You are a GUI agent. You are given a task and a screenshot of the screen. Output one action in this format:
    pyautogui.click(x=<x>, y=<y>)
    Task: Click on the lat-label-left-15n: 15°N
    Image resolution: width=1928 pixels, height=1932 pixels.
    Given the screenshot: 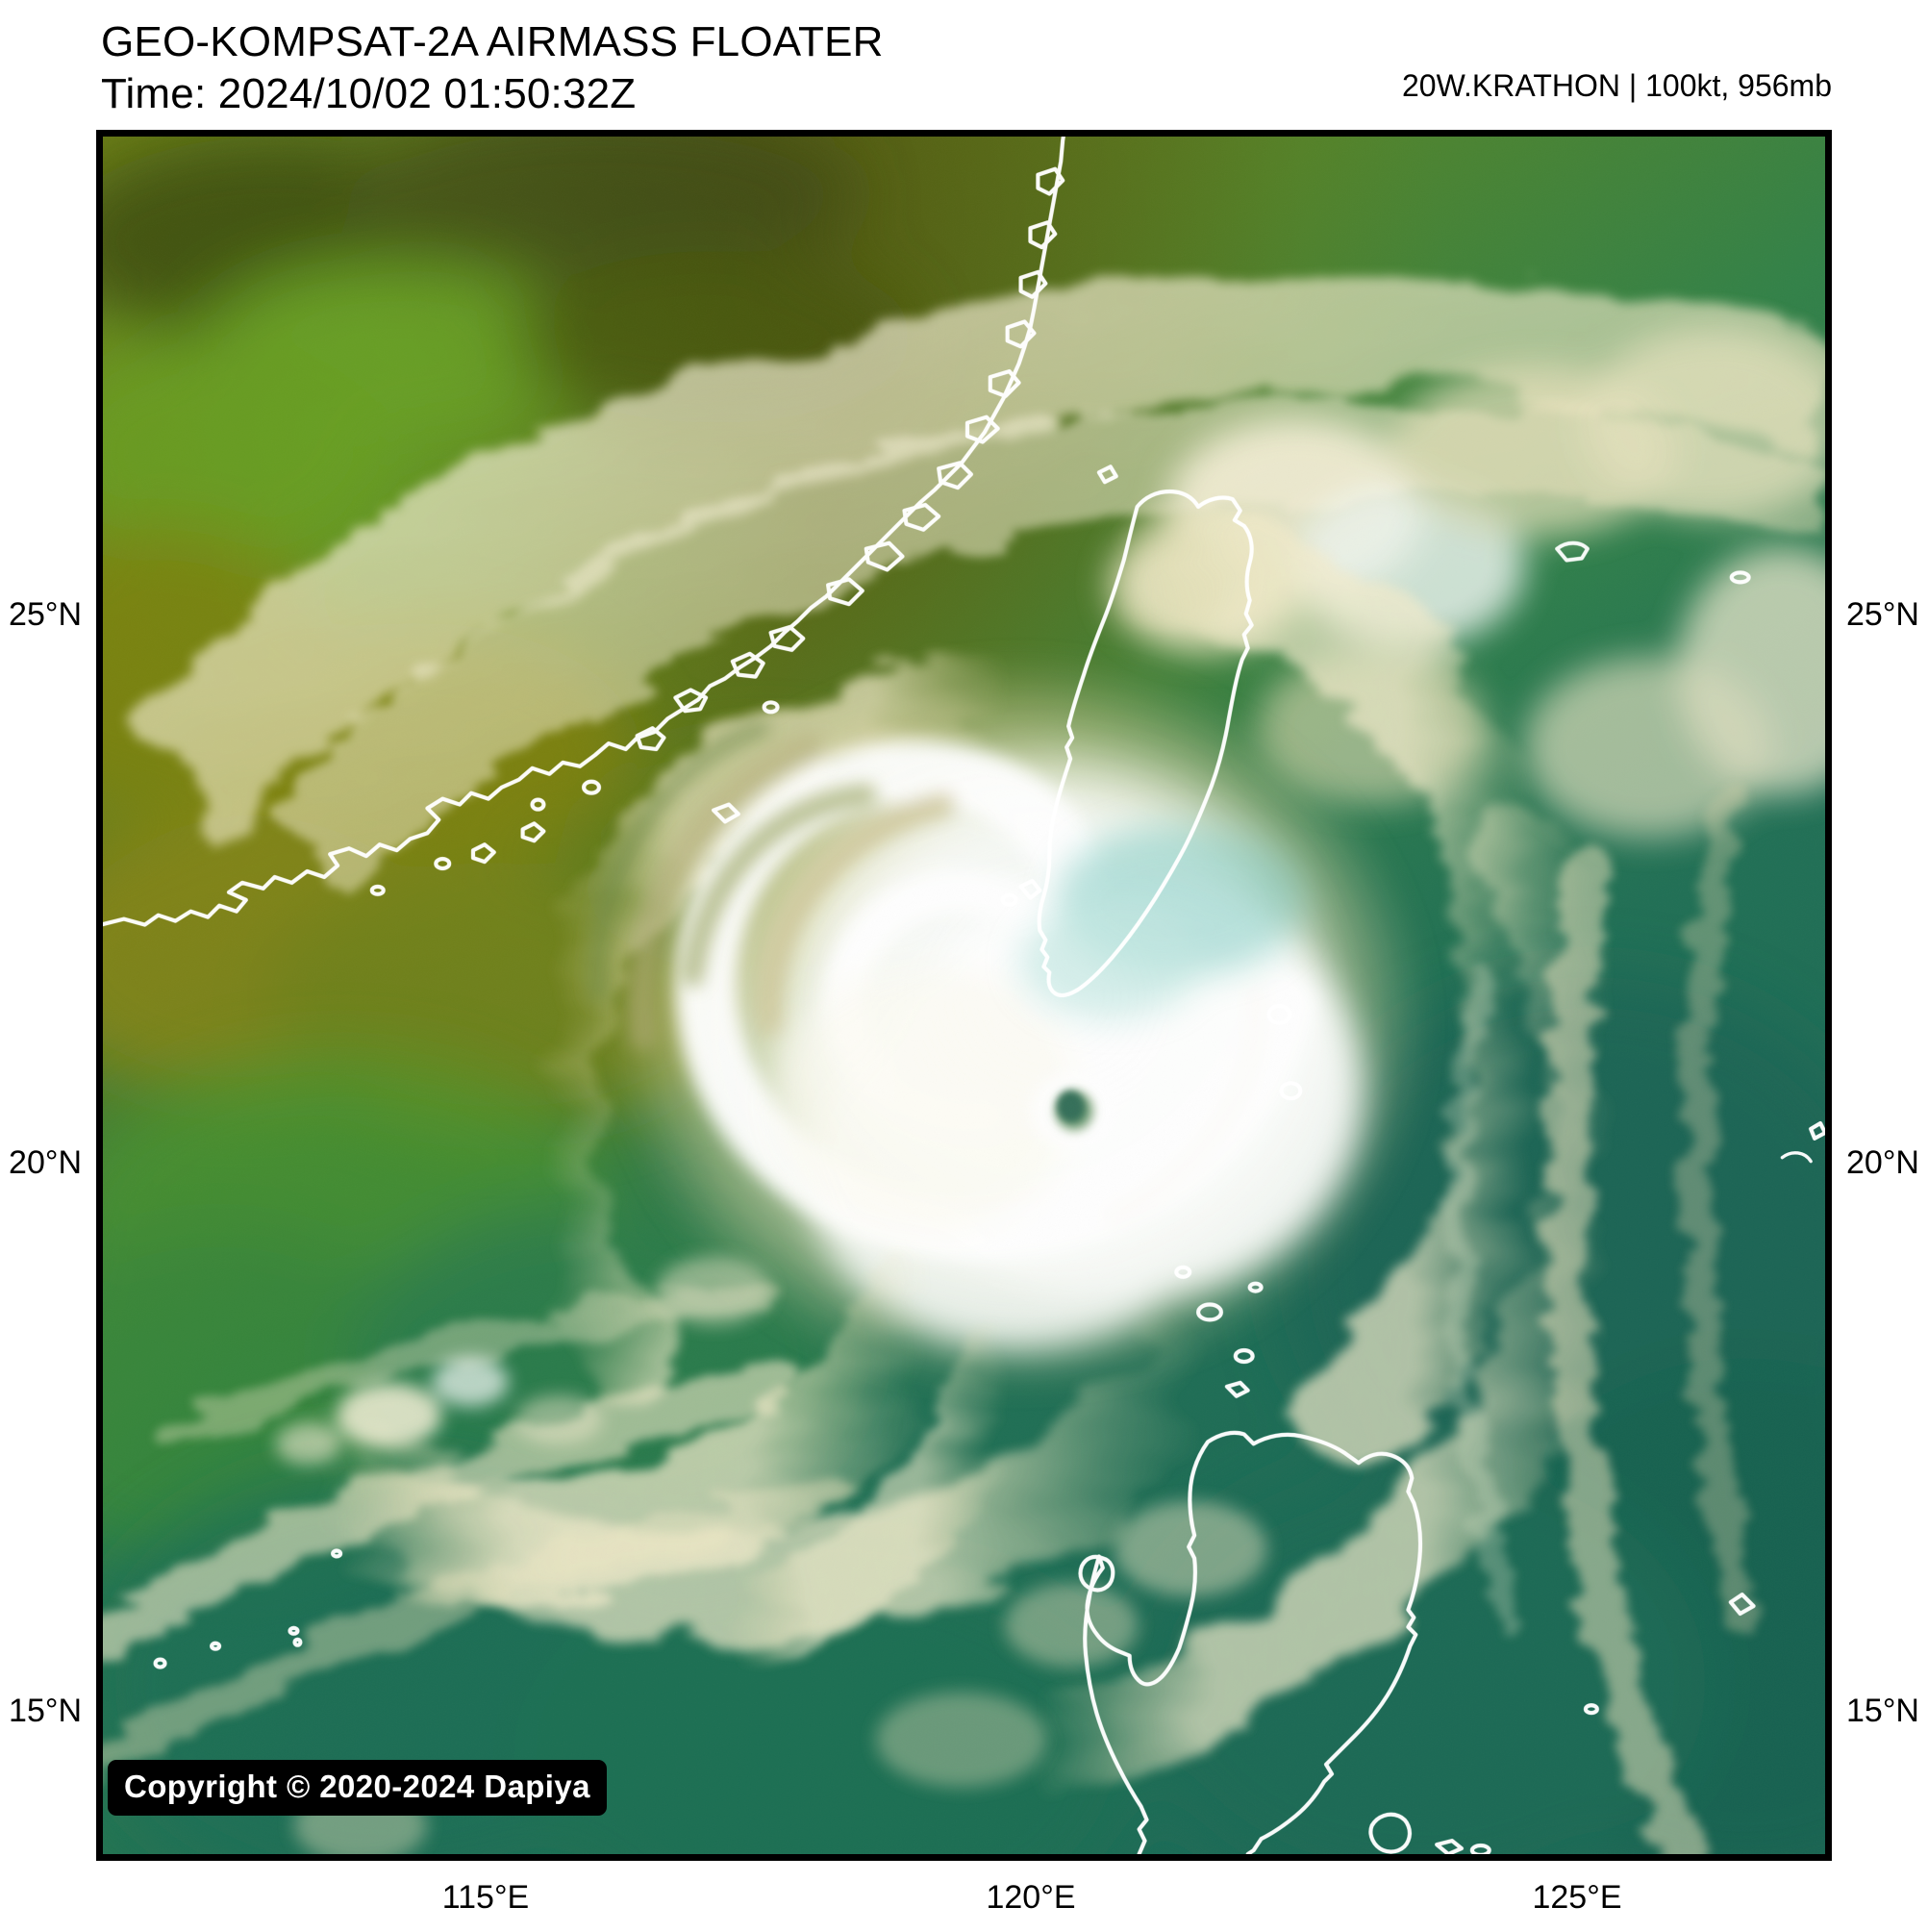 What is the action you would take?
    pyautogui.click(x=45, y=1711)
    